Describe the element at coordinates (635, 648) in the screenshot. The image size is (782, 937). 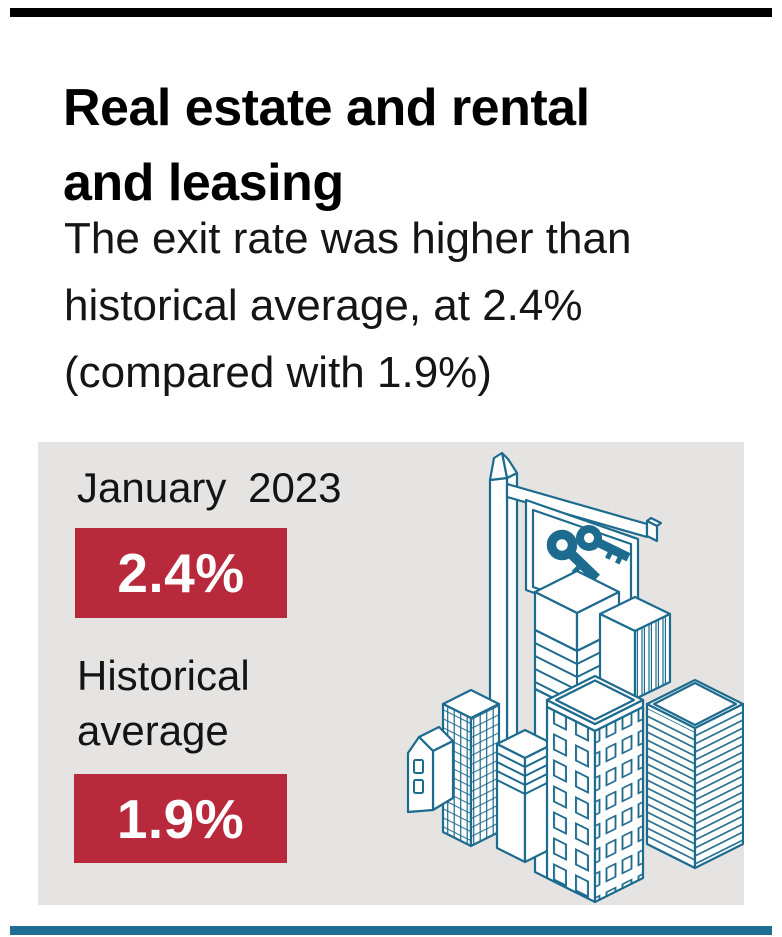
I see `striped-mini-tower` at that location.